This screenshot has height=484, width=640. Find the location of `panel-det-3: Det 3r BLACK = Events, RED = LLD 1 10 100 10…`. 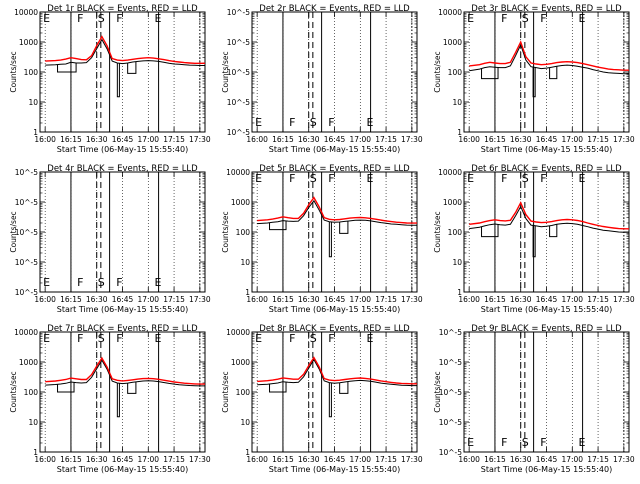

panel-det-3: Det 3r BLACK = Events, RED = LLD 1 10 100 10… is located at coordinates (534, 79).